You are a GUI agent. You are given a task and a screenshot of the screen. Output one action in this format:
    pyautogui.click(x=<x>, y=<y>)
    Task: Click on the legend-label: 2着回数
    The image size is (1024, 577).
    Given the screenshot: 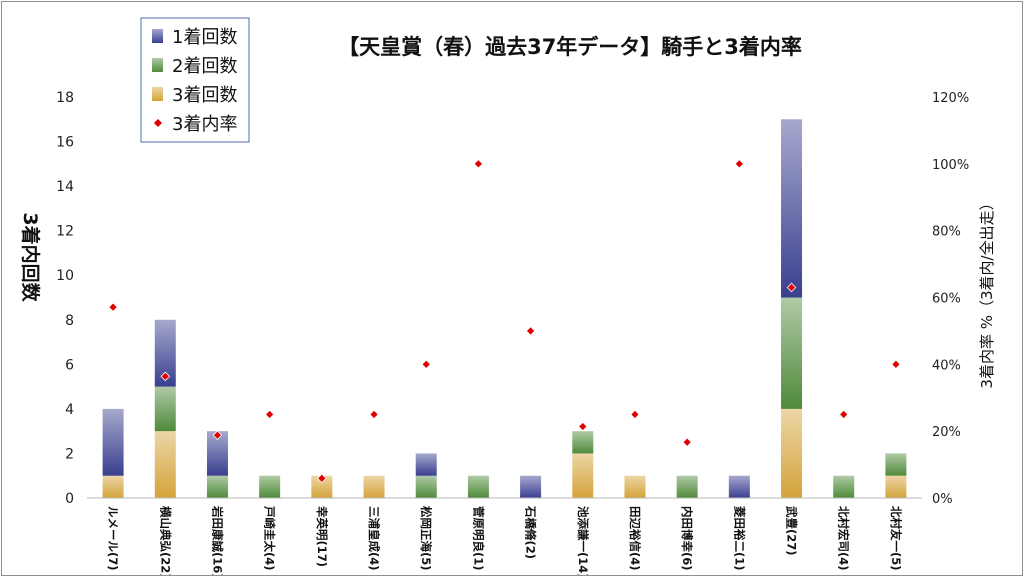 What is the action you would take?
    pyautogui.click(x=204, y=66)
    